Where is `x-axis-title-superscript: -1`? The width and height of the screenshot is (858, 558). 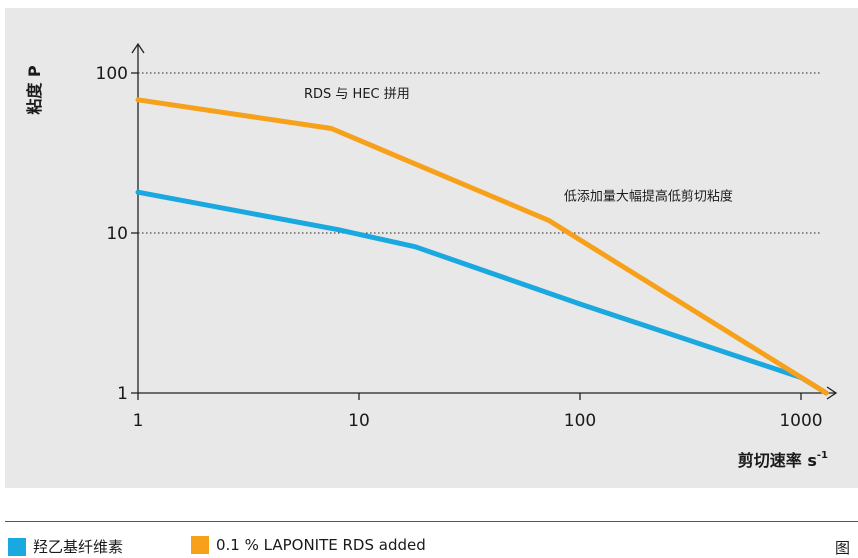
x-axis-title-superscript: -1 is located at coordinates (822, 455).